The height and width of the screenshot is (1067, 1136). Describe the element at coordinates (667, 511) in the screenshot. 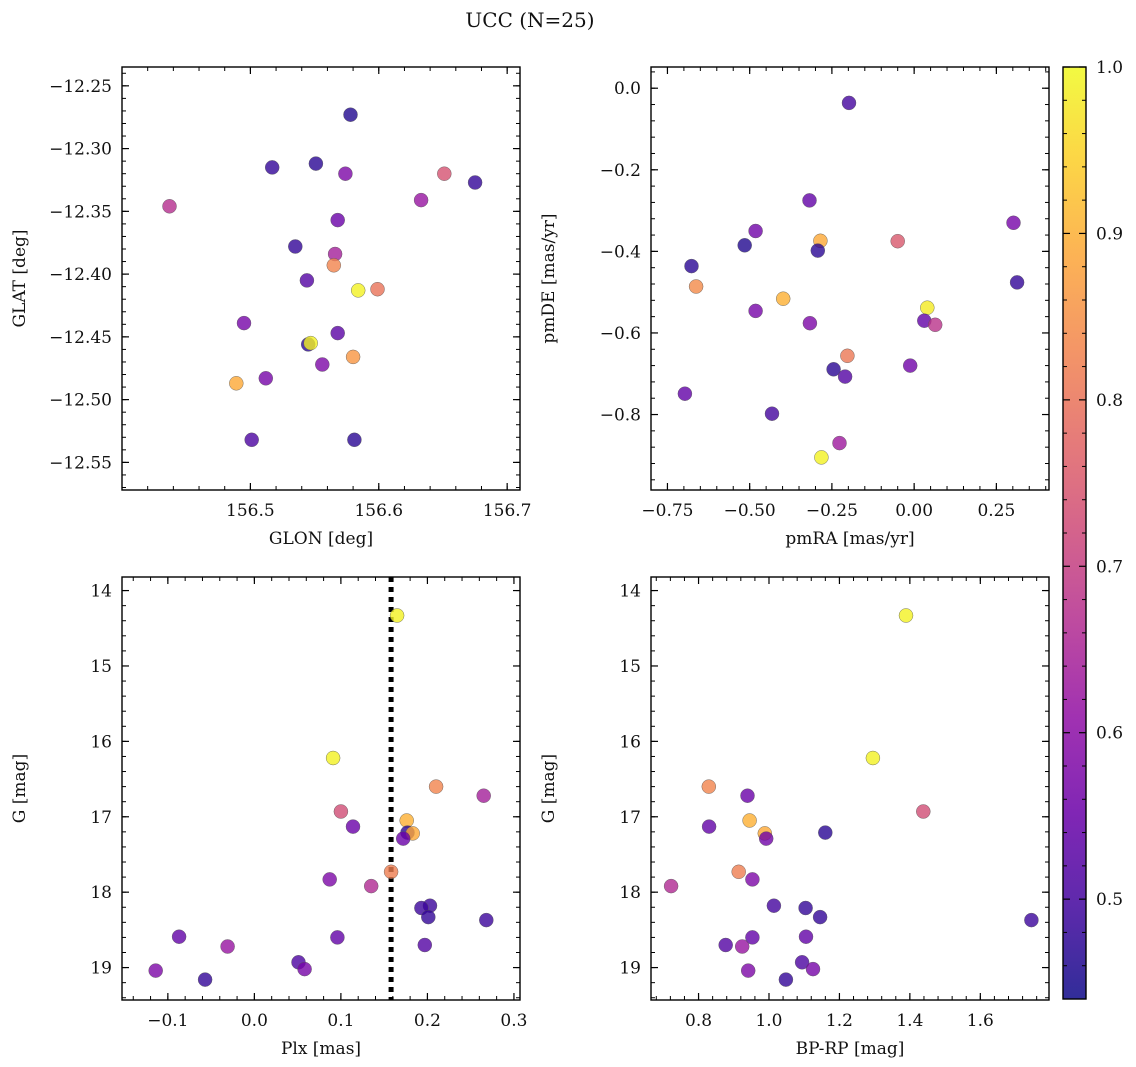

I see `x-tick-label: −0.75` at that location.